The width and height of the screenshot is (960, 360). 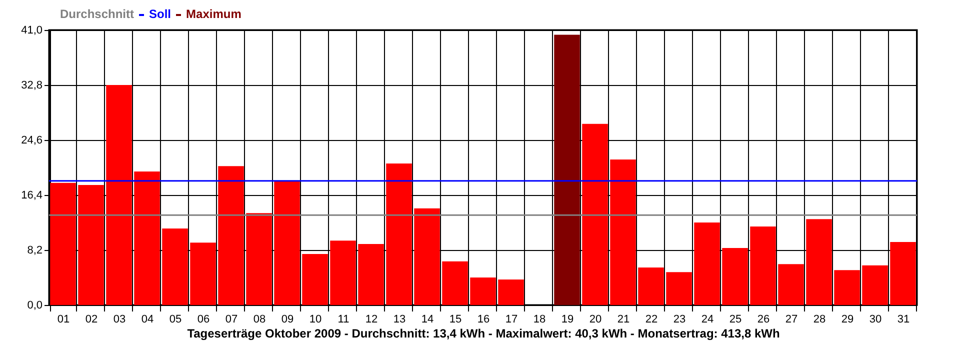 What do you see at coordinates (679, 320) in the screenshot?
I see `x-tick-label: 23` at bounding box center [679, 320].